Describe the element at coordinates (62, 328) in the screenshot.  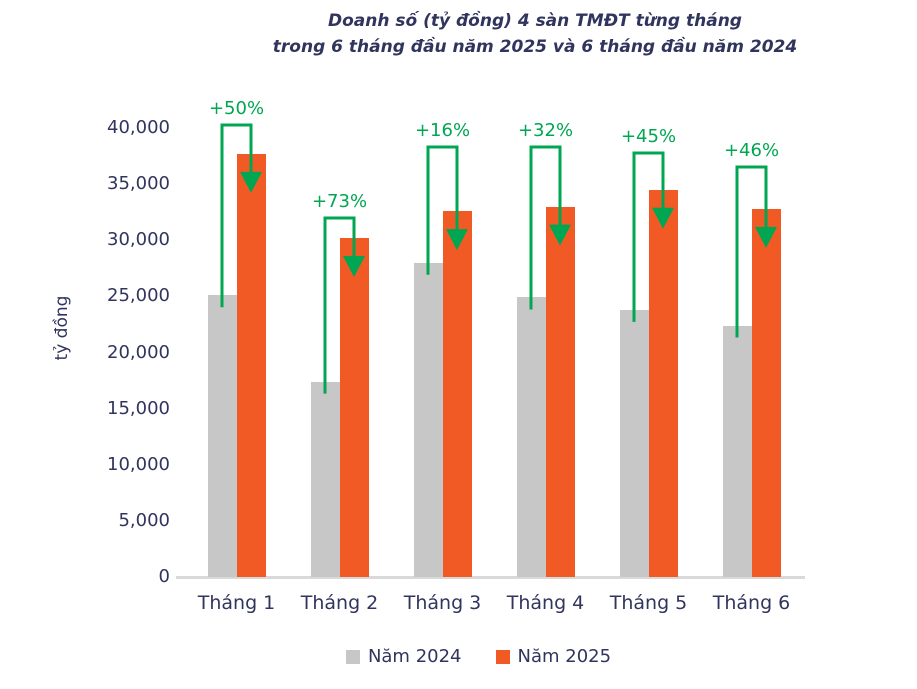
I see `y-axis-title: tỷ đồng` at that location.